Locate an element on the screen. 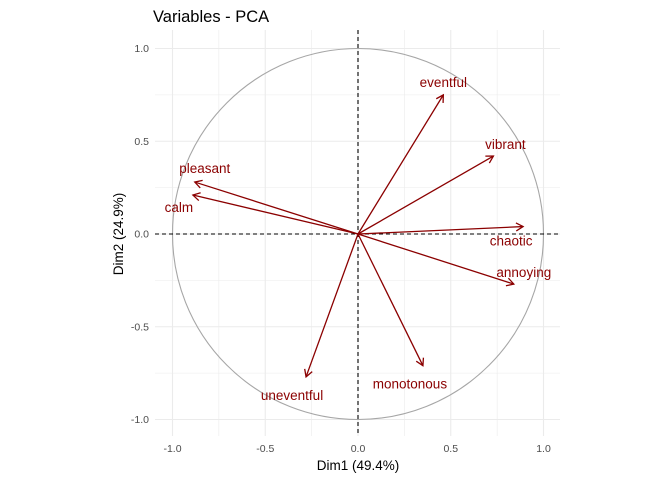 Image resolution: width=672 pixels, height=480 pixels. chart-title: Variables - PCA is located at coordinates (211, 17).